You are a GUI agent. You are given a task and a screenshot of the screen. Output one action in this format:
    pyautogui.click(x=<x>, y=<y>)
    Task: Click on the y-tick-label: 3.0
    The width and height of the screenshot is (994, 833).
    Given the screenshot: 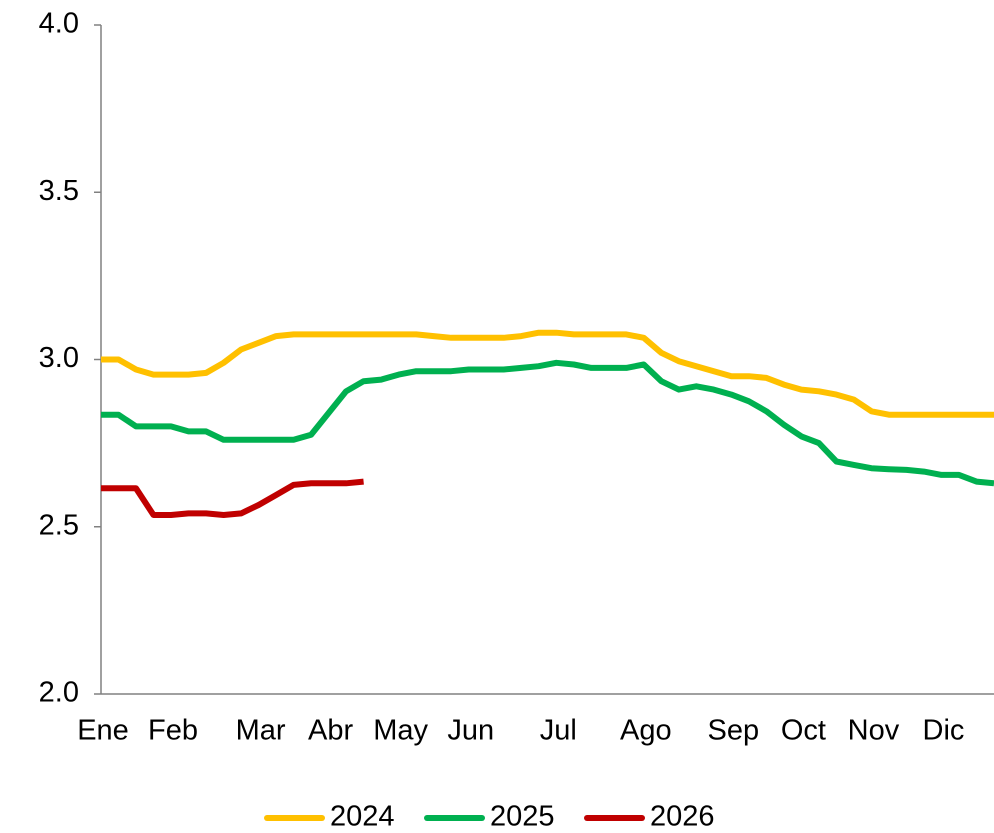 What is the action you would take?
    pyautogui.click(x=59, y=358)
    